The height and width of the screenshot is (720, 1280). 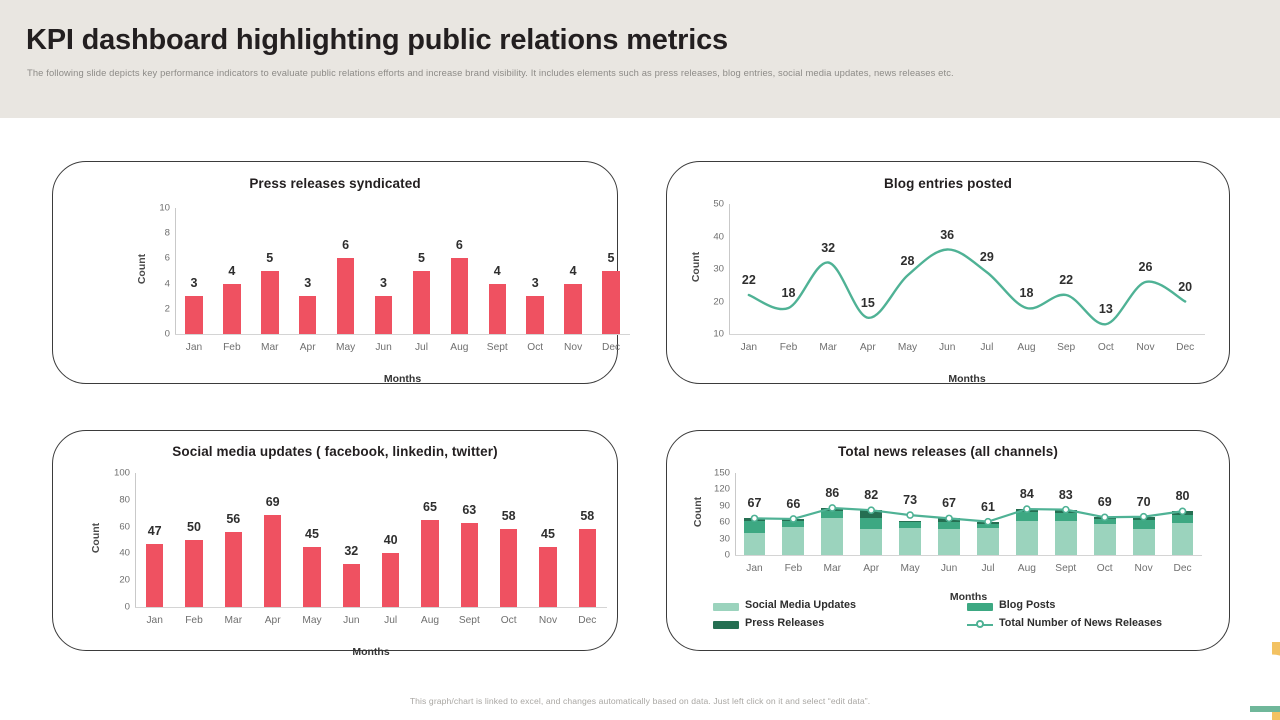 I want to click on data-point-label: 32, so click(x=828, y=247).